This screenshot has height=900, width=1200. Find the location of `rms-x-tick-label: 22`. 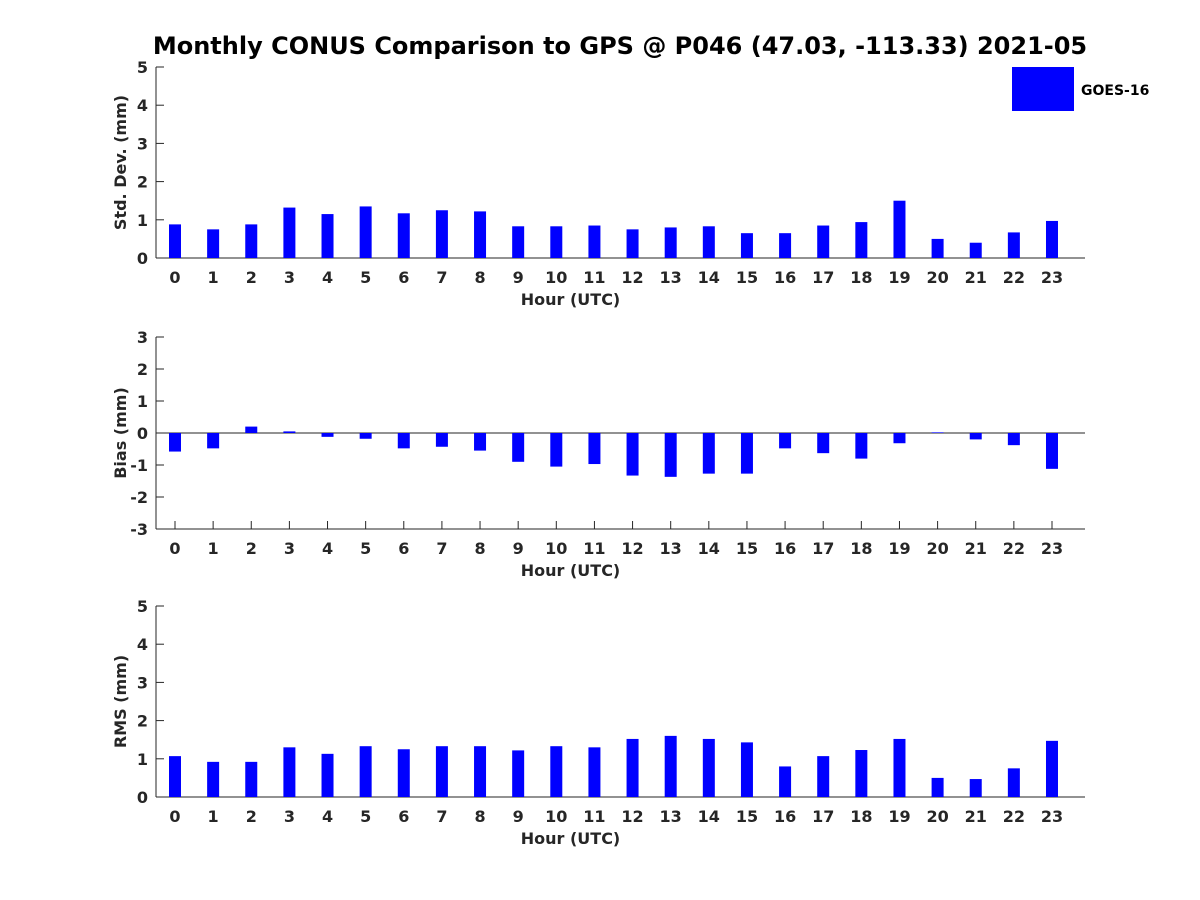

rms-x-tick-label: 22 is located at coordinates (1014, 816).